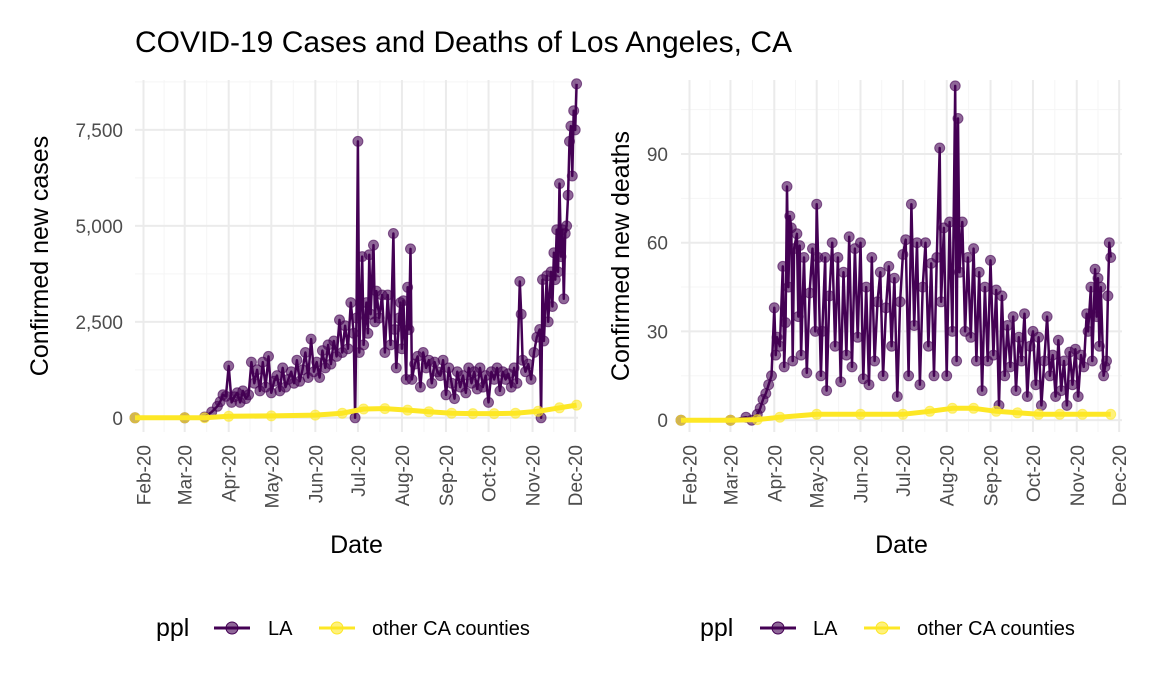 The width and height of the screenshot is (1152, 691). What do you see at coordinates (117, 419) in the screenshot?
I see `y-tick-label: 0` at bounding box center [117, 419].